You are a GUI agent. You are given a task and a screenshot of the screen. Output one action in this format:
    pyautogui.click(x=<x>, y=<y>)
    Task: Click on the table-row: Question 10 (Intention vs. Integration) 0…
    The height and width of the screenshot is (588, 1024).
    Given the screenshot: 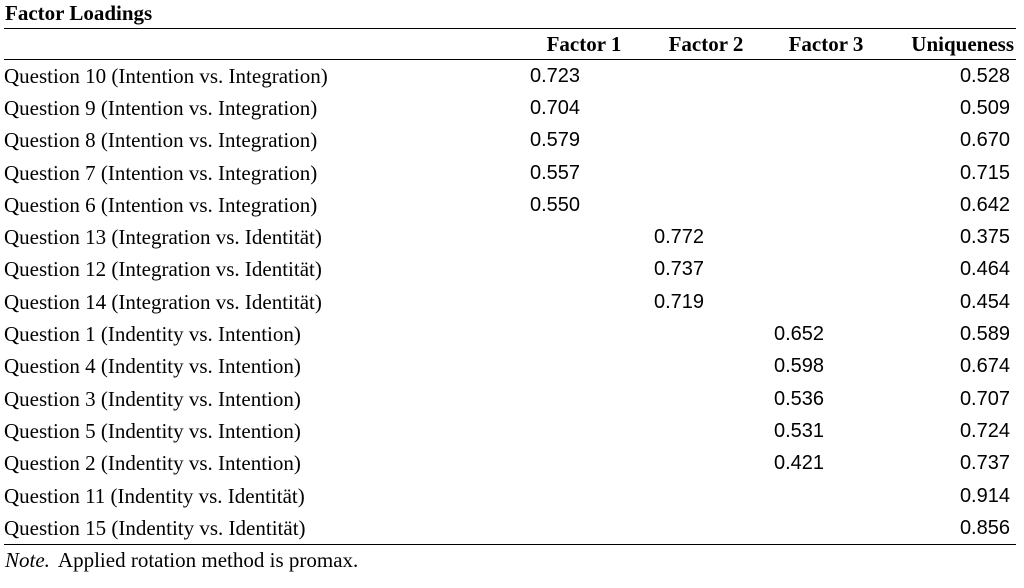 What is the action you would take?
    pyautogui.click(x=510, y=76)
    